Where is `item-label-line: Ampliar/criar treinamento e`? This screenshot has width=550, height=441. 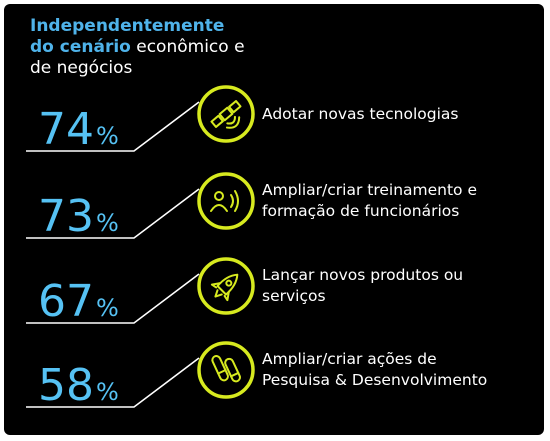 item-label-line: Ampliar/criar treinamento e is located at coordinates (370, 190).